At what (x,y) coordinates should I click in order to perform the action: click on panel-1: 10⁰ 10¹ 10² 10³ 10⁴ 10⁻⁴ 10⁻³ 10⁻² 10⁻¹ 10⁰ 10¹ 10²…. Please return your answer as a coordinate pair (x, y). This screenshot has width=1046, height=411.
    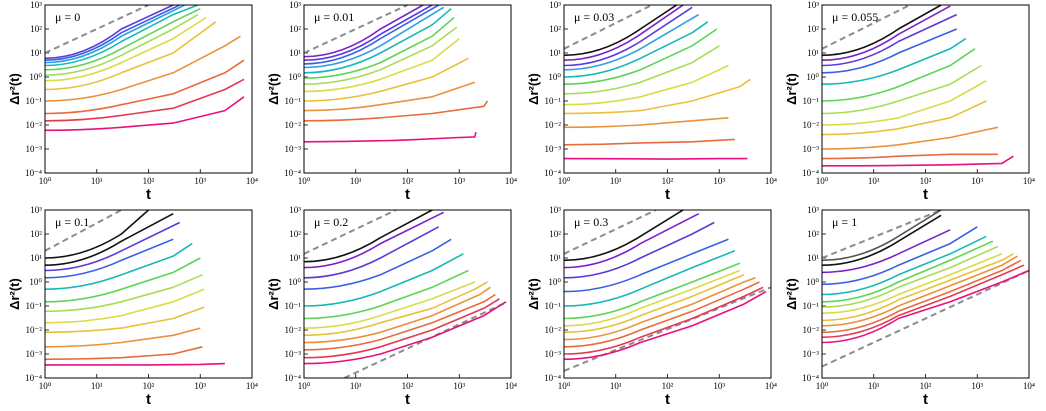
    Looking at the image, I should click on (132, 101).